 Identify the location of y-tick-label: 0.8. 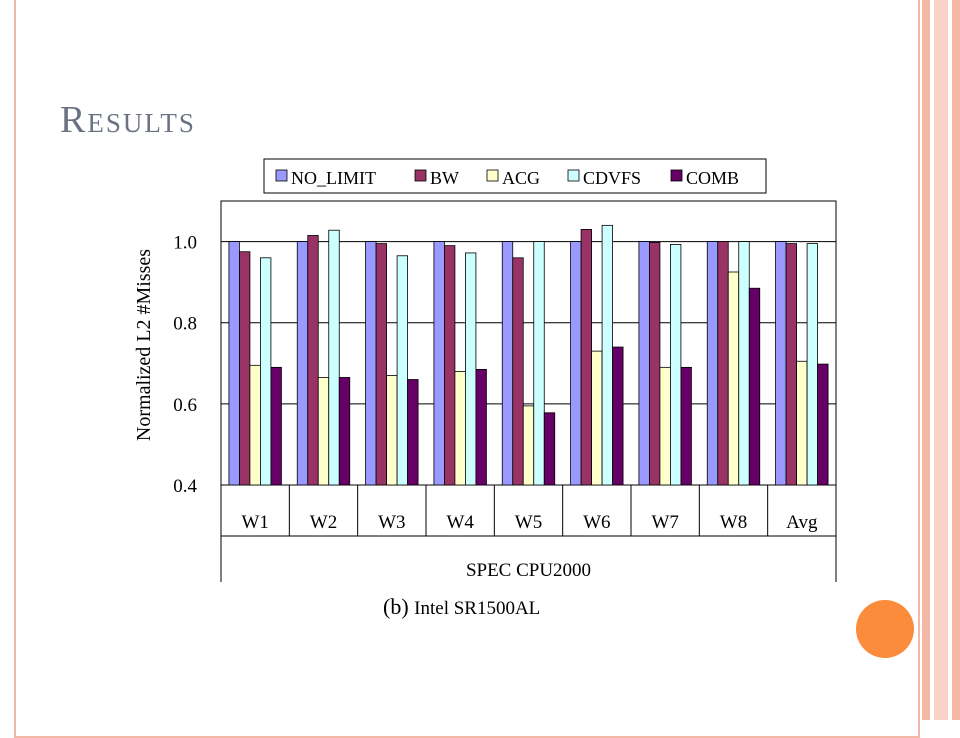
(185, 324).